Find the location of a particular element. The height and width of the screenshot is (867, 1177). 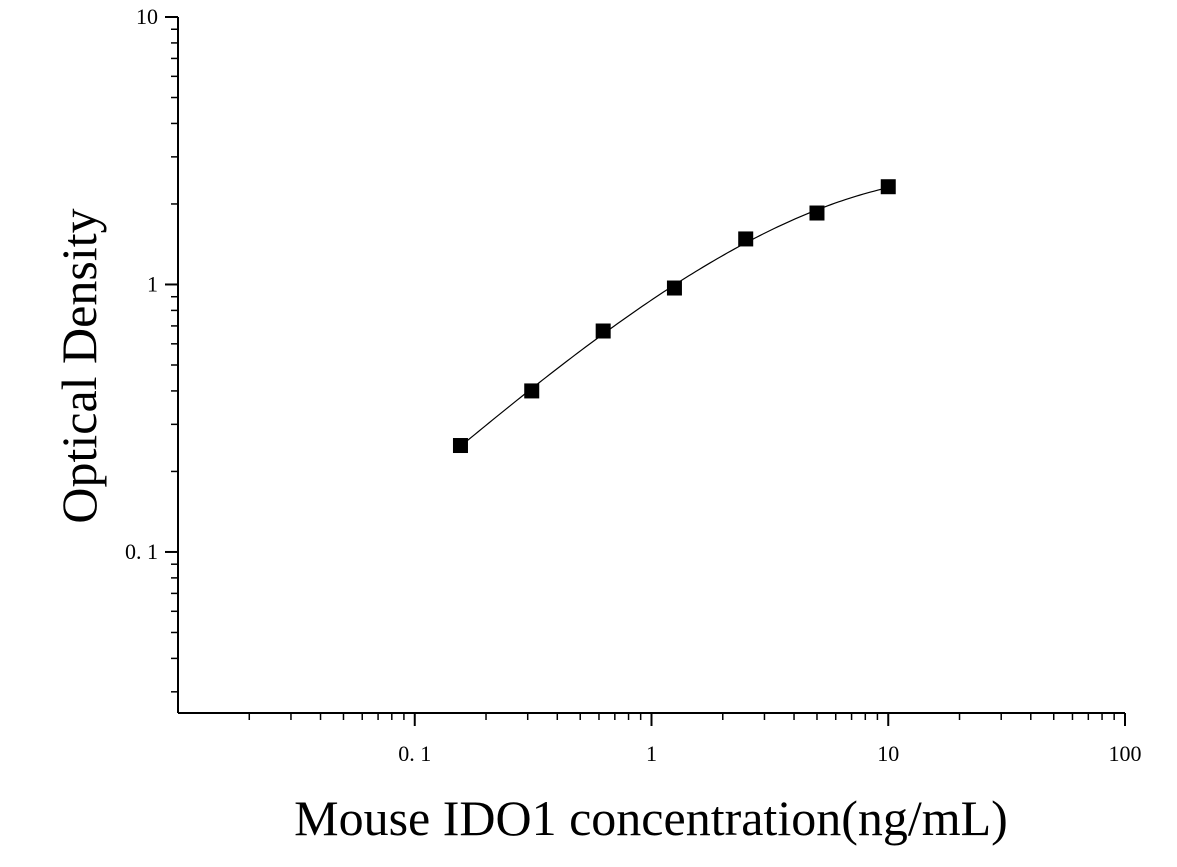

data-points is located at coordinates (674, 316).